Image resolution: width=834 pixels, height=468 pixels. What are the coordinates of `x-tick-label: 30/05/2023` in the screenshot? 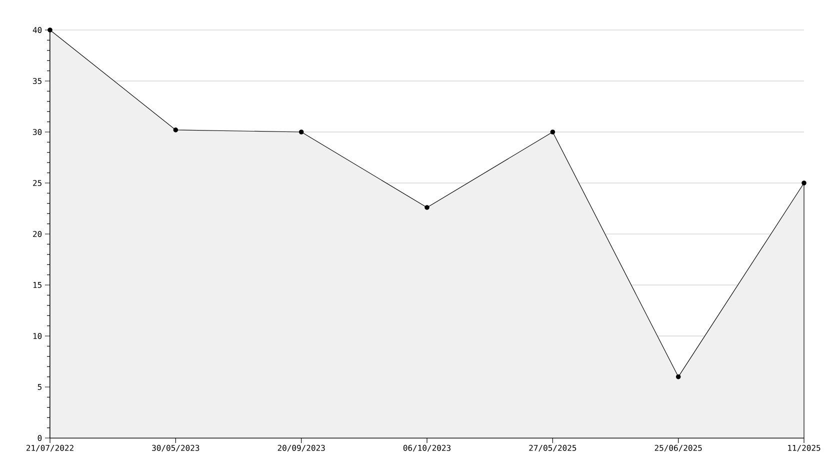 It's located at (176, 448).